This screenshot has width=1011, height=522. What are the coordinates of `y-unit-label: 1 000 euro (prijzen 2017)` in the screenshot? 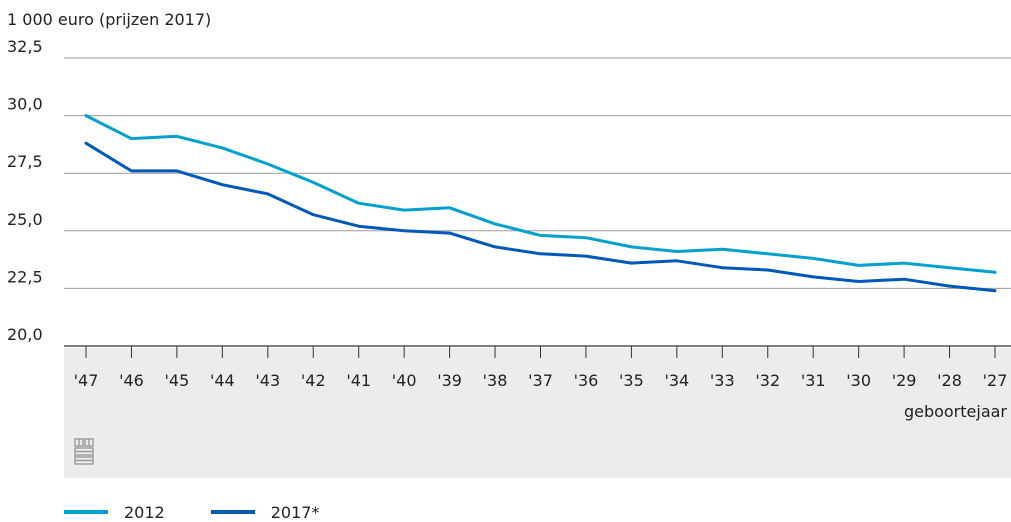 It's located at (109, 19).